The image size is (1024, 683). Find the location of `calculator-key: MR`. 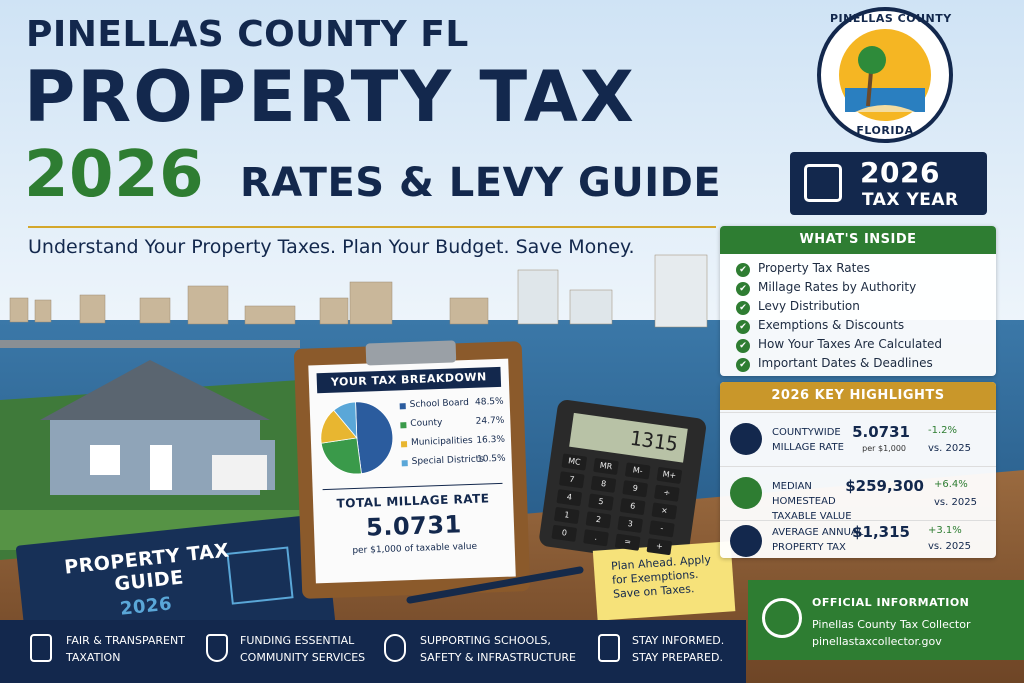

calculator-key: MR is located at coordinates (606, 466).